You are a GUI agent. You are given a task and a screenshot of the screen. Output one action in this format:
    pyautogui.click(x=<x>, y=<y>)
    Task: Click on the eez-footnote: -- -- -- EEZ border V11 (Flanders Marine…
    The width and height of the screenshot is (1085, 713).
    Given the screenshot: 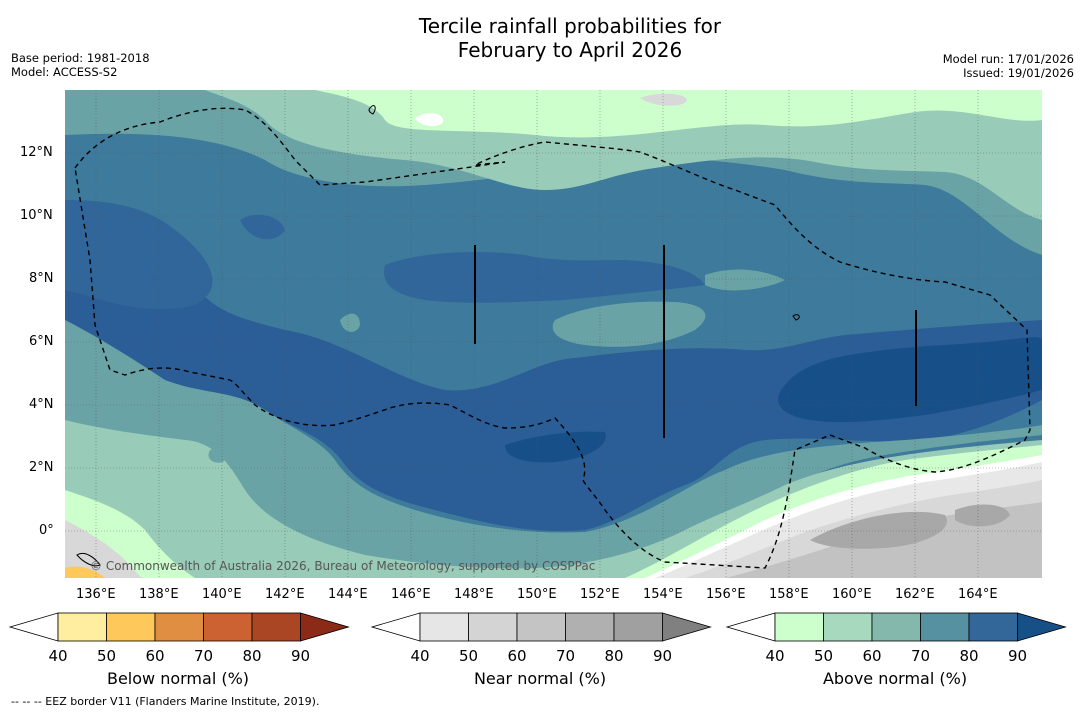 What is the action you would take?
    pyautogui.click(x=165, y=701)
    